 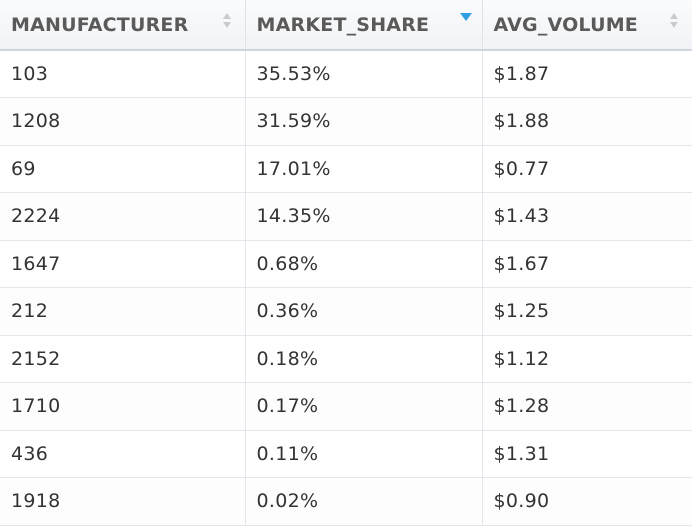 What do you see at coordinates (364, 501) in the screenshot?
I see `cell-market-share: 0.02%` at bounding box center [364, 501].